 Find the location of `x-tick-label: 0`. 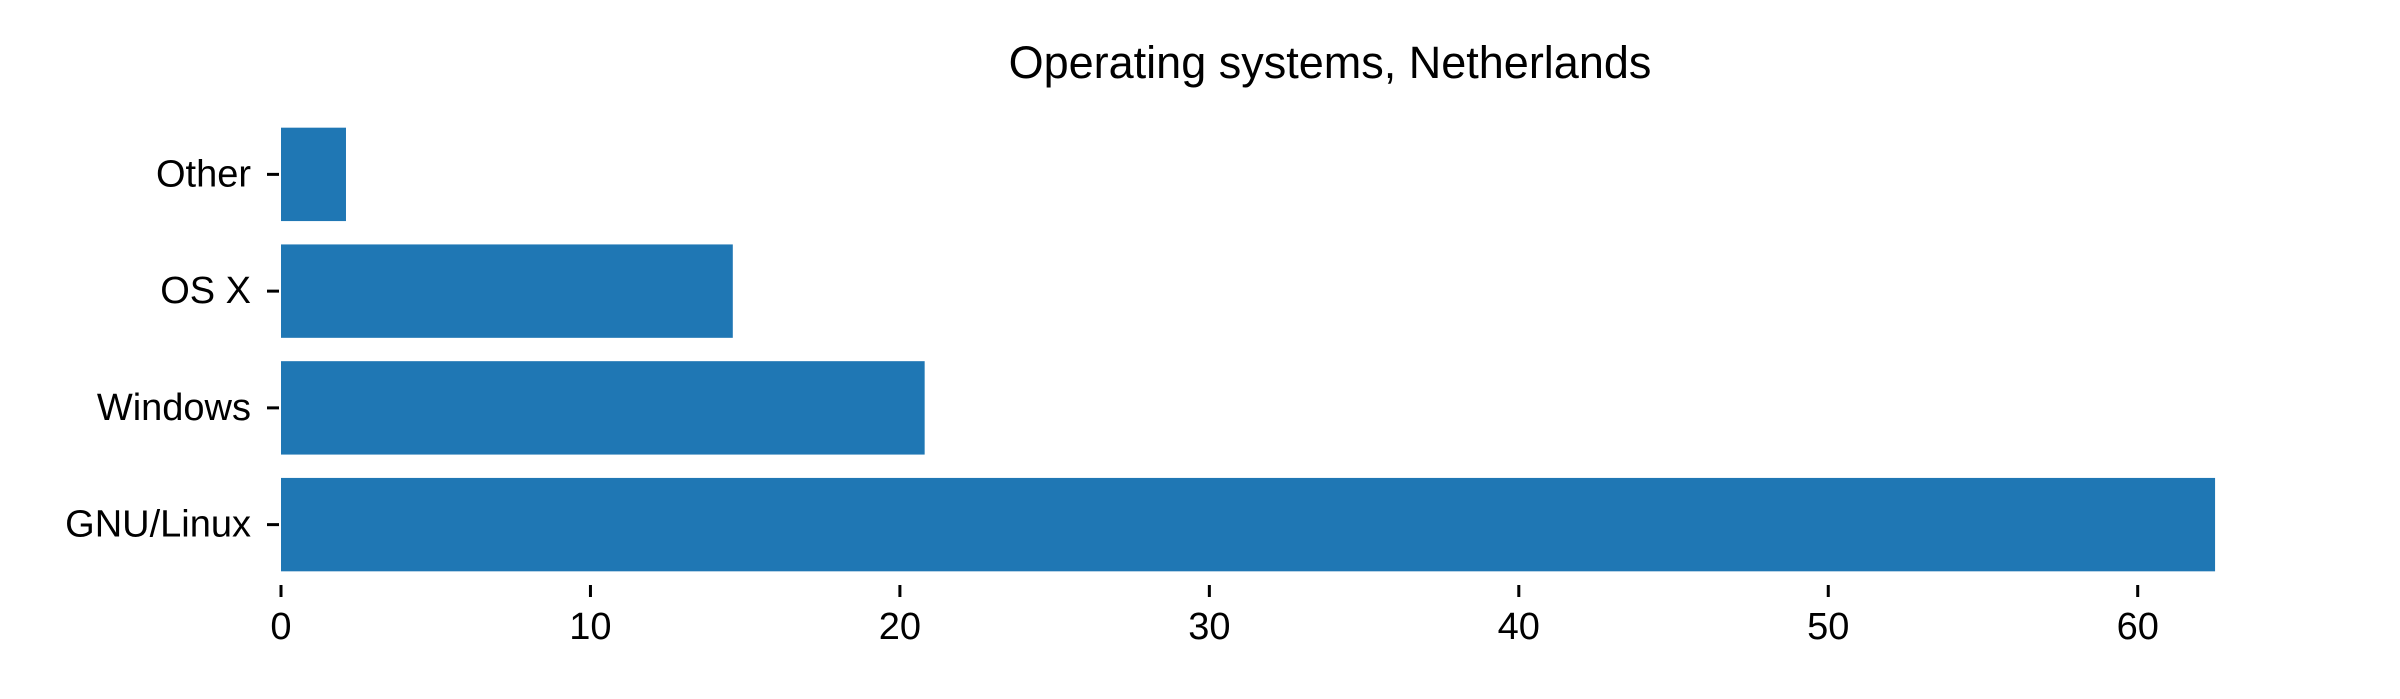

x-tick-label: 0 is located at coordinates (280, 627).